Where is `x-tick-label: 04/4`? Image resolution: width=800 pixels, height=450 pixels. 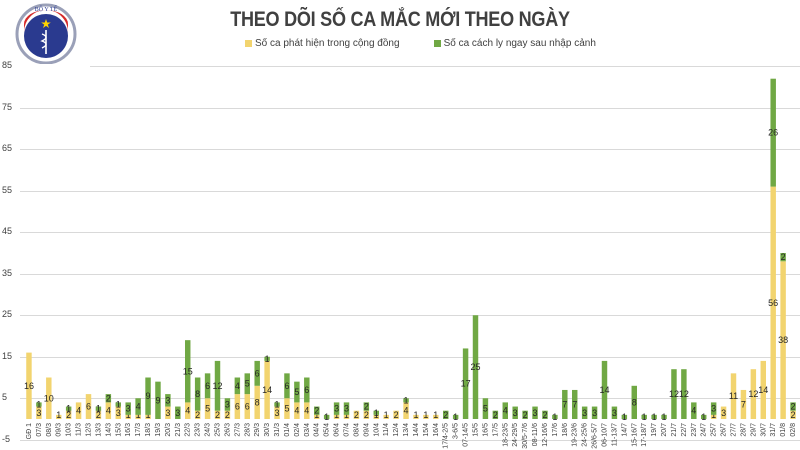
x-tick-label: 04/4 is located at coordinates (317, 430).